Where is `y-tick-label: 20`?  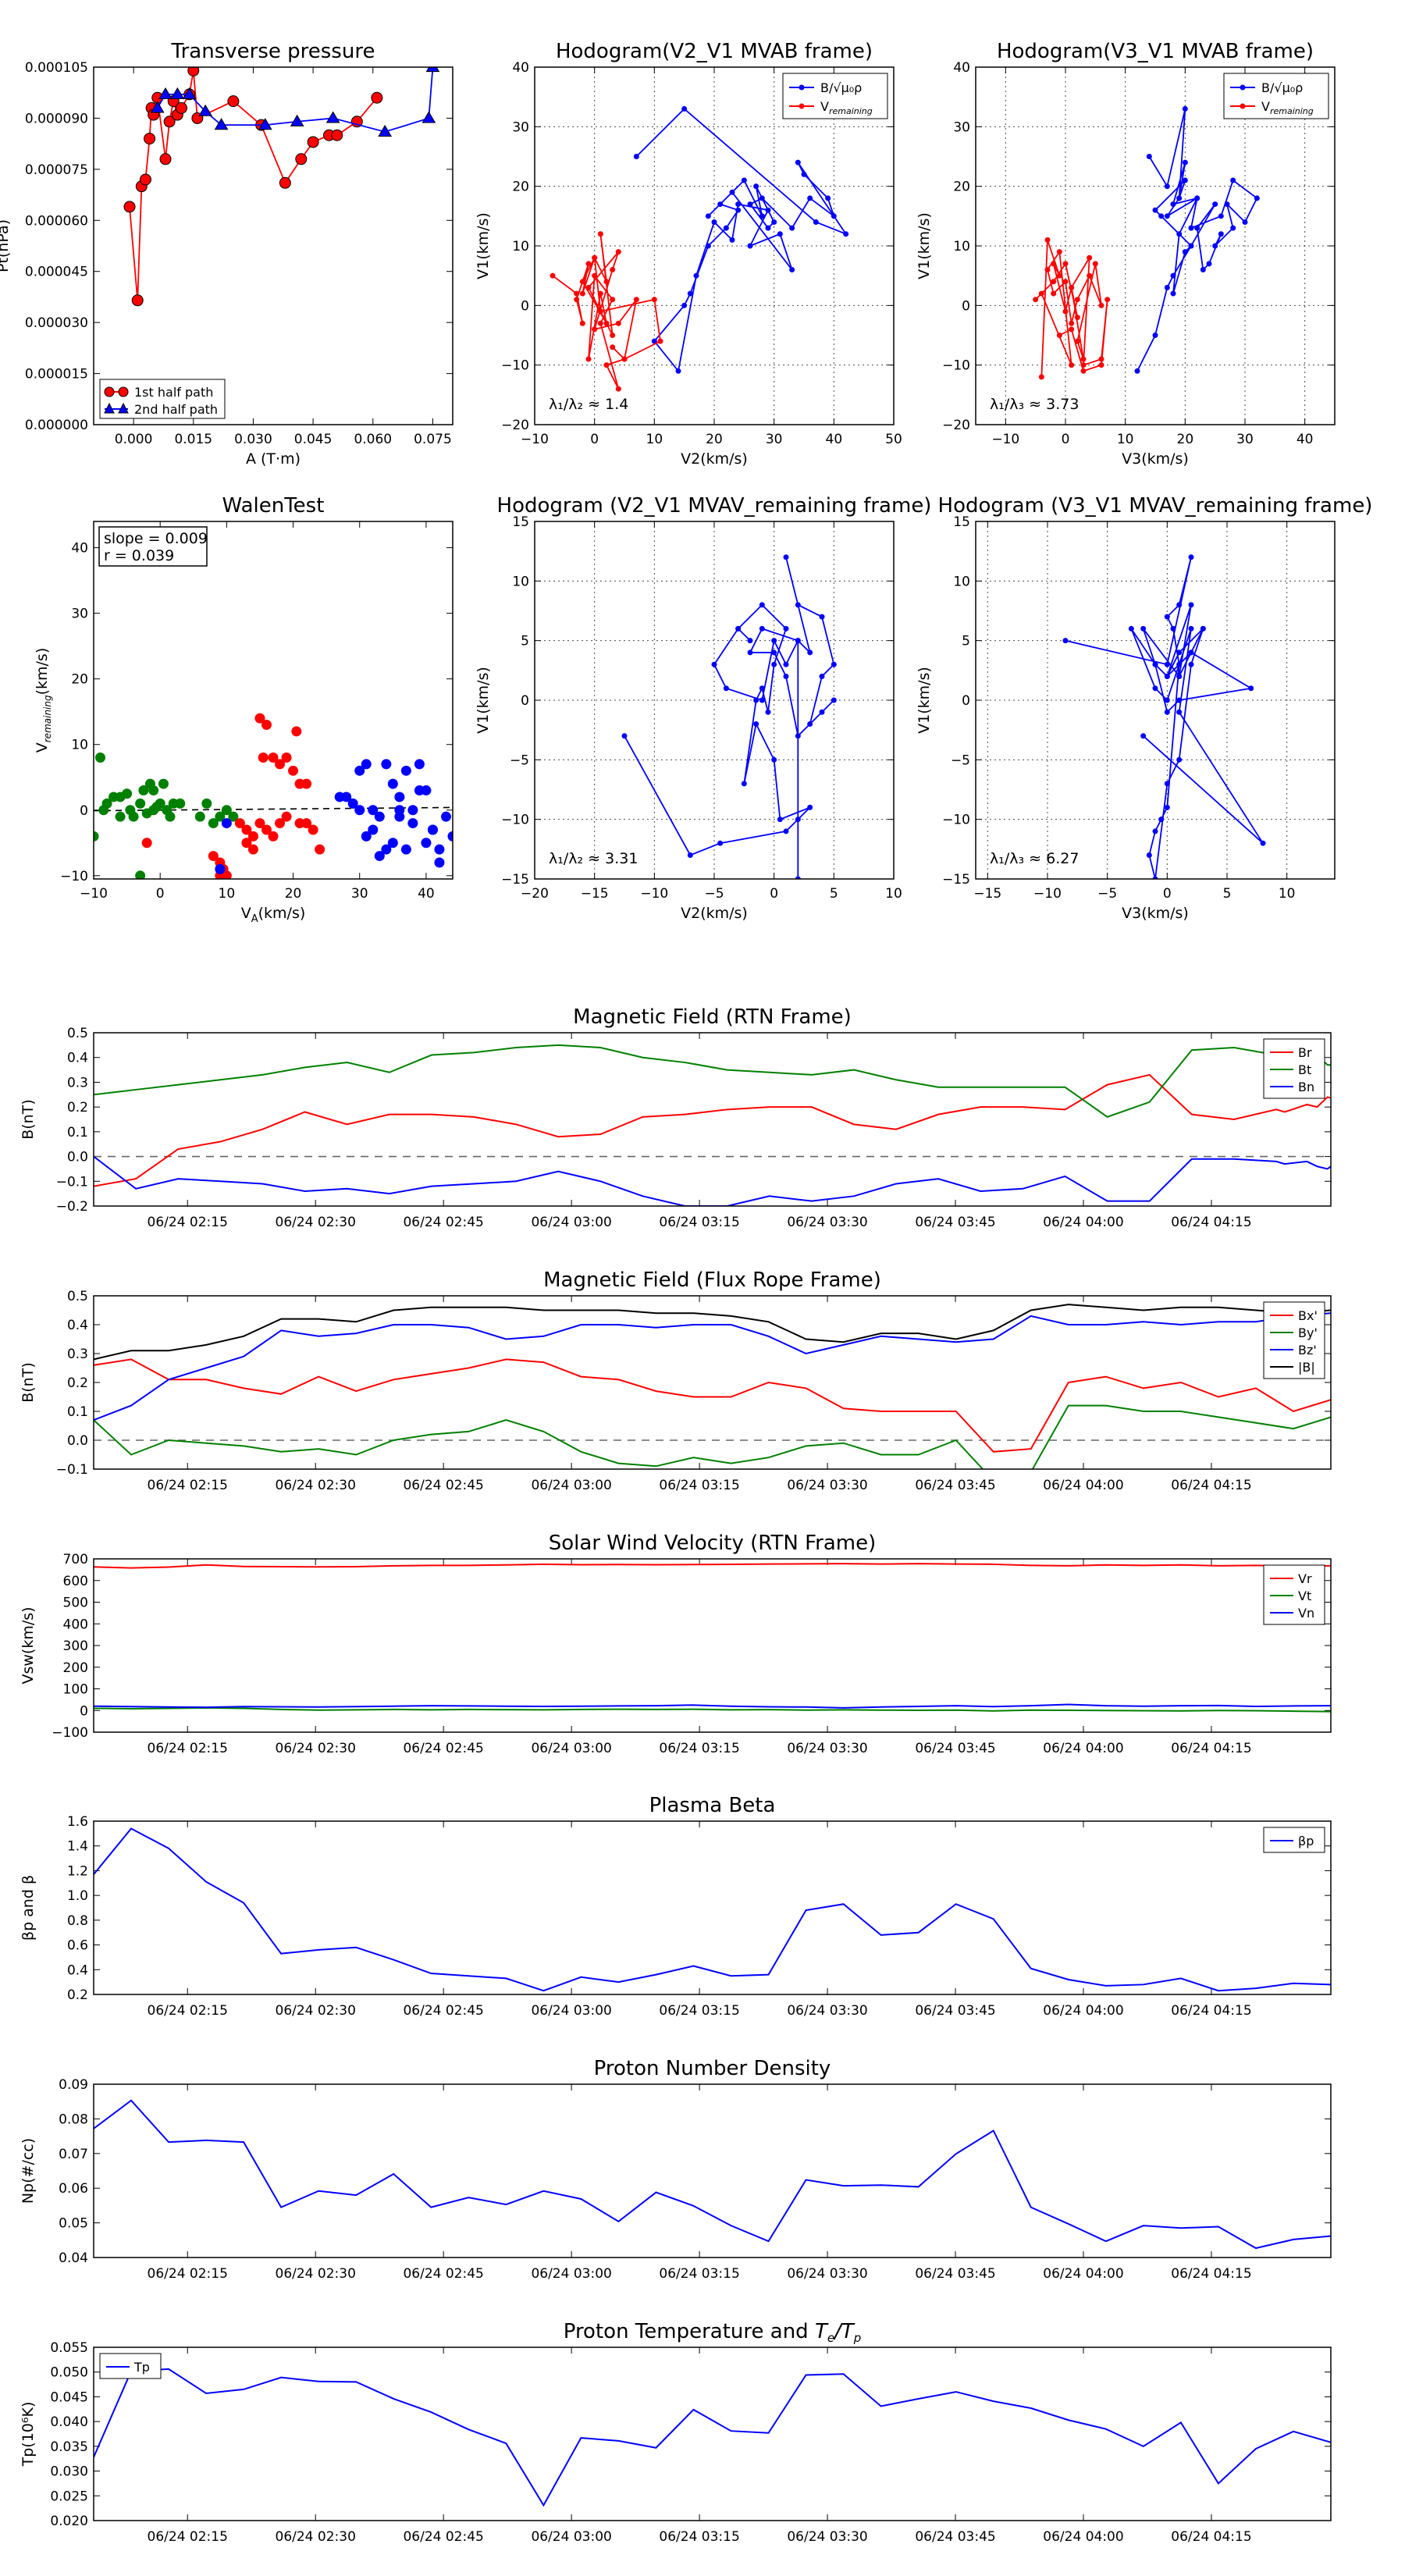 y-tick-label: 20 is located at coordinates (520, 187).